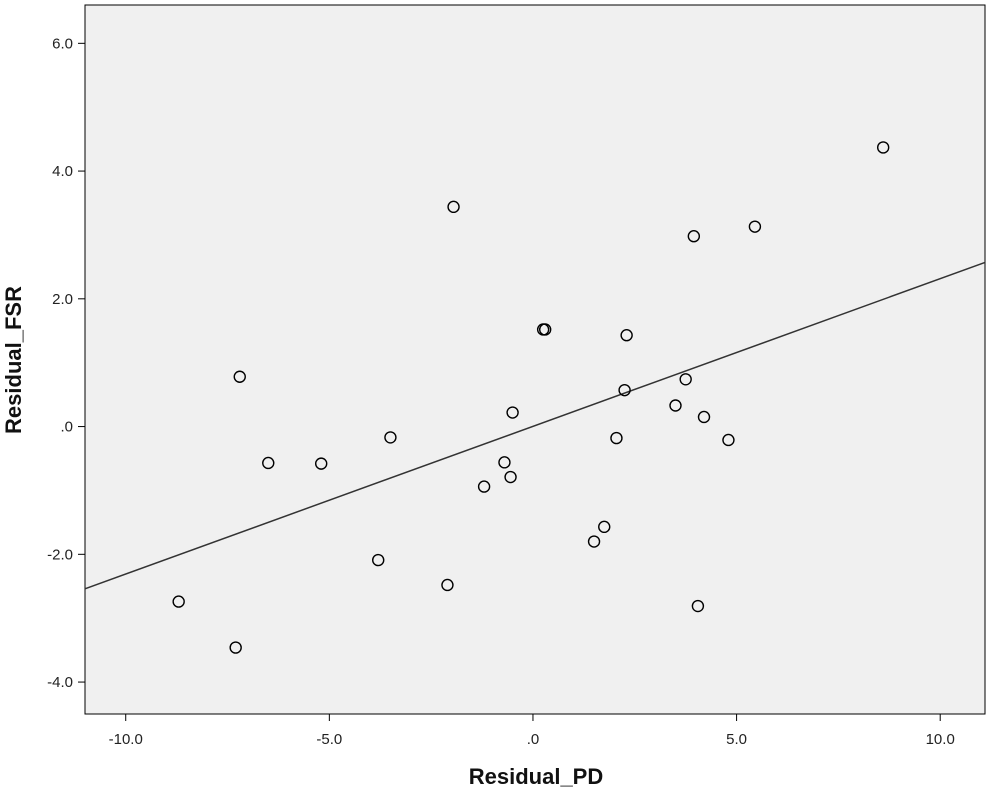 The width and height of the screenshot is (993, 795). What do you see at coordinates (60, 682) in the screenshot?
I see `y-tick-label: -4.0` at bounding box center [60, 682].